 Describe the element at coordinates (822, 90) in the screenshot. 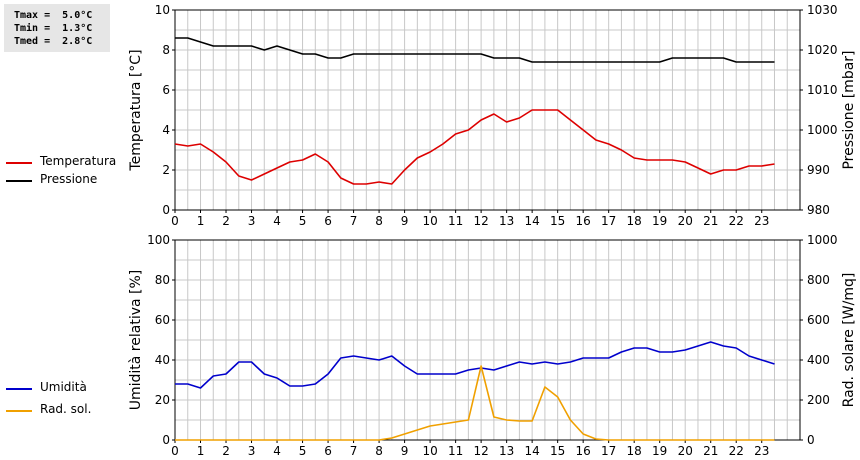

I see `top-y2-tick-label: 1010` at that location.